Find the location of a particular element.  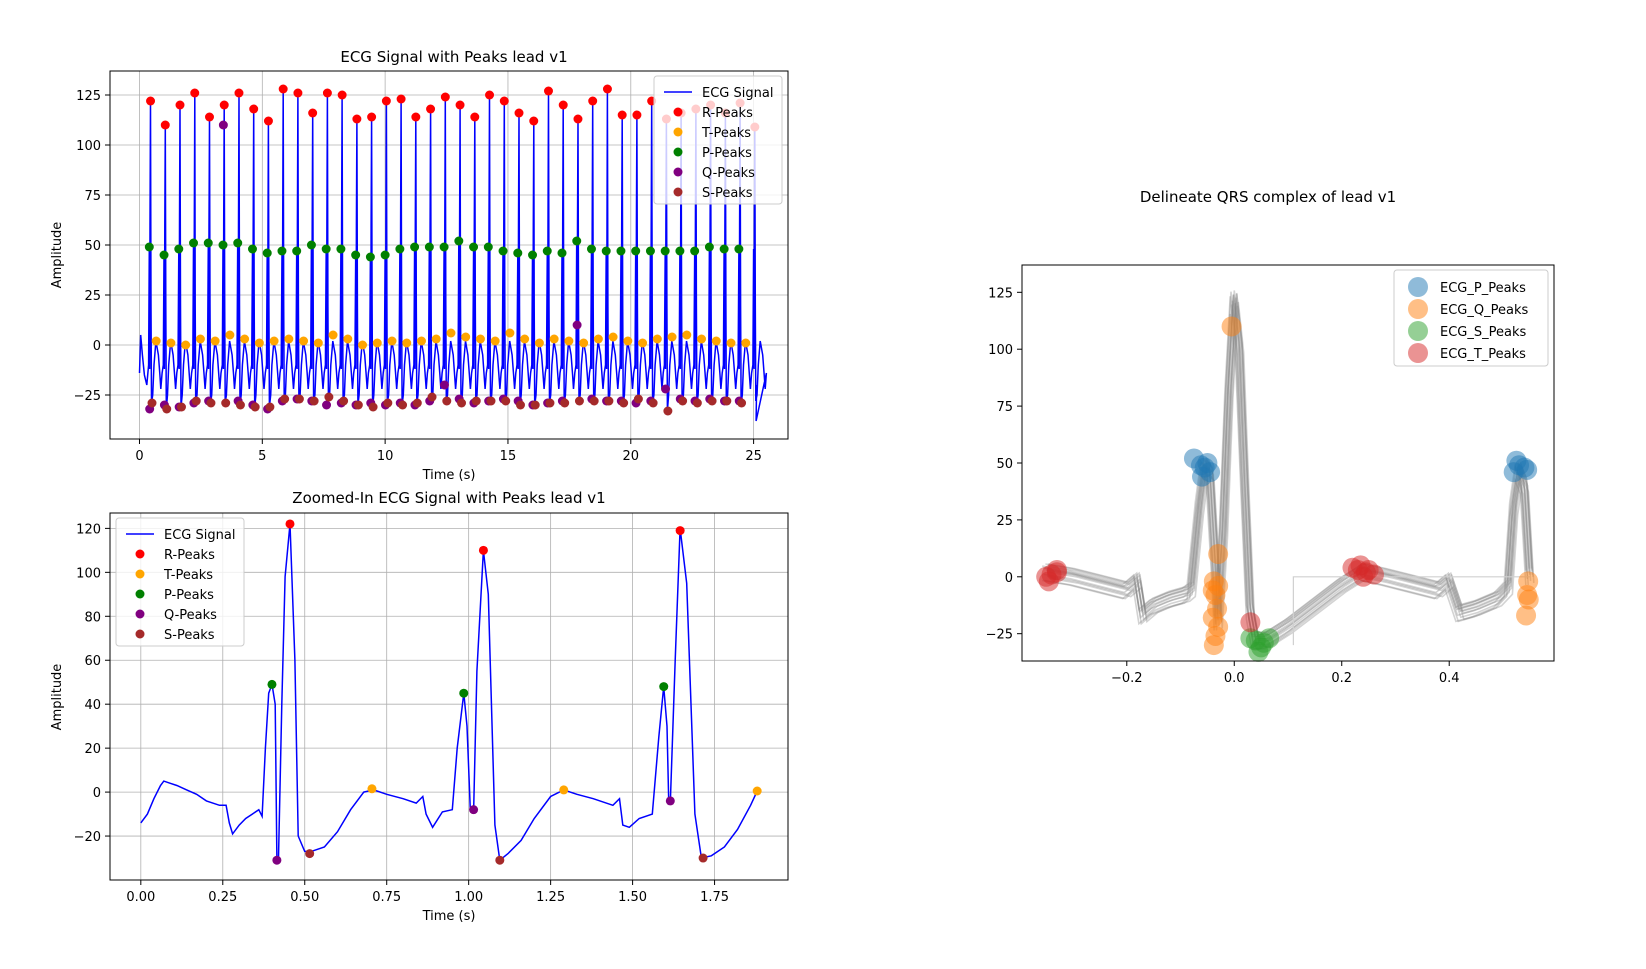

zoom-ecg-ytick-label: 0 is located at coordinates (97, 793).